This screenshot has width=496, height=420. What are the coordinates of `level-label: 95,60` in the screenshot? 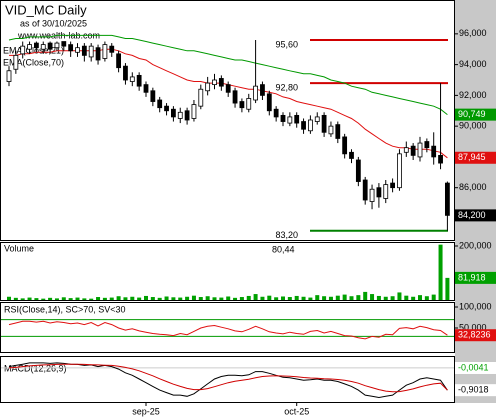 It's located at (286, 44).